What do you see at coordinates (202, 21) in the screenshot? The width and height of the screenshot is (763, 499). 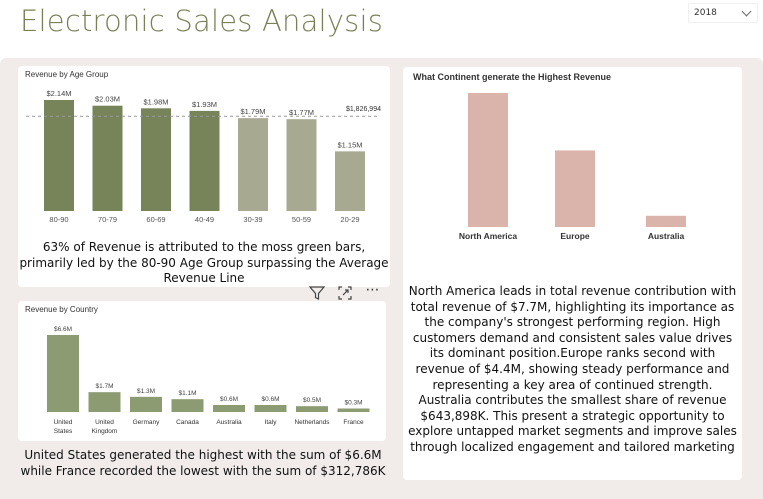 I see `page-title: Electronic Sales Analysis` at bounding box center [202, 21].